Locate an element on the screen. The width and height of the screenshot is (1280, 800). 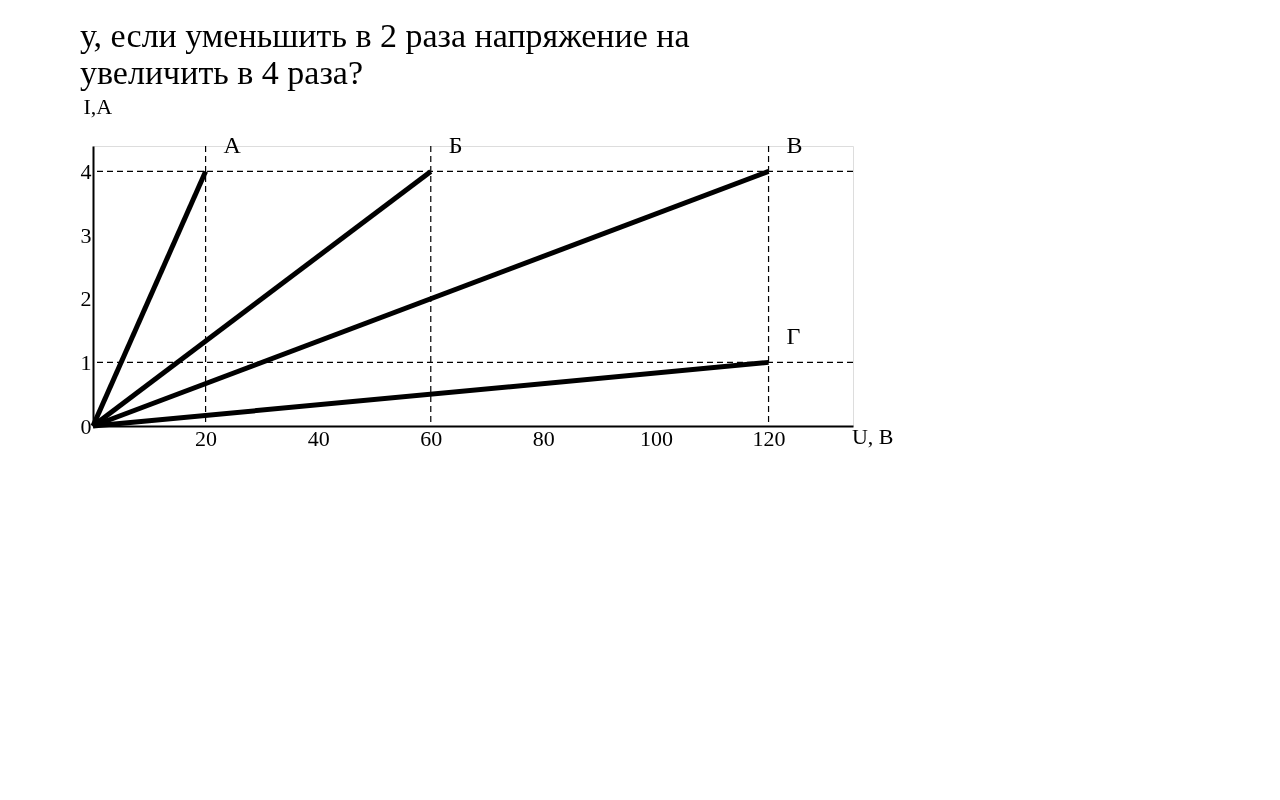
x-tick-label: 20 is located at coordinates (206, 438).